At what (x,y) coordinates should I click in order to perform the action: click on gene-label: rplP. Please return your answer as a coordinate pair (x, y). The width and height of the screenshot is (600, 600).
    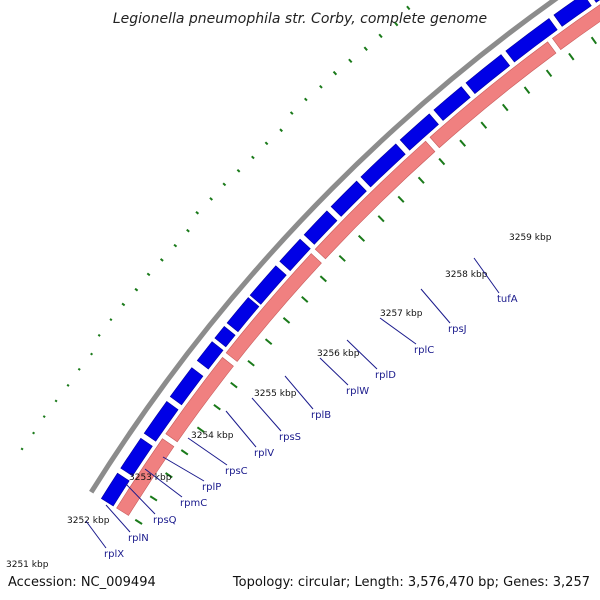
    Looking at the image, I should click on (211, 487).